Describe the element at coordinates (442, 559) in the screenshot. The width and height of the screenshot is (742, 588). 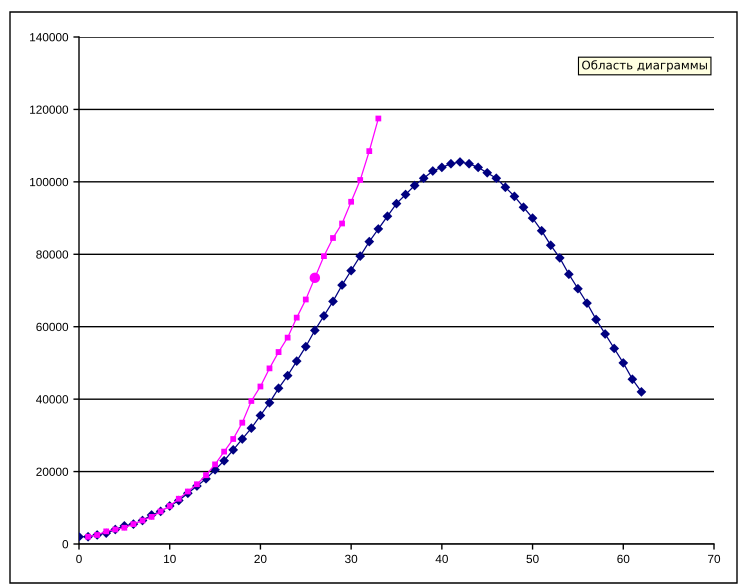
I see `x-tick-label: 40` at that location.